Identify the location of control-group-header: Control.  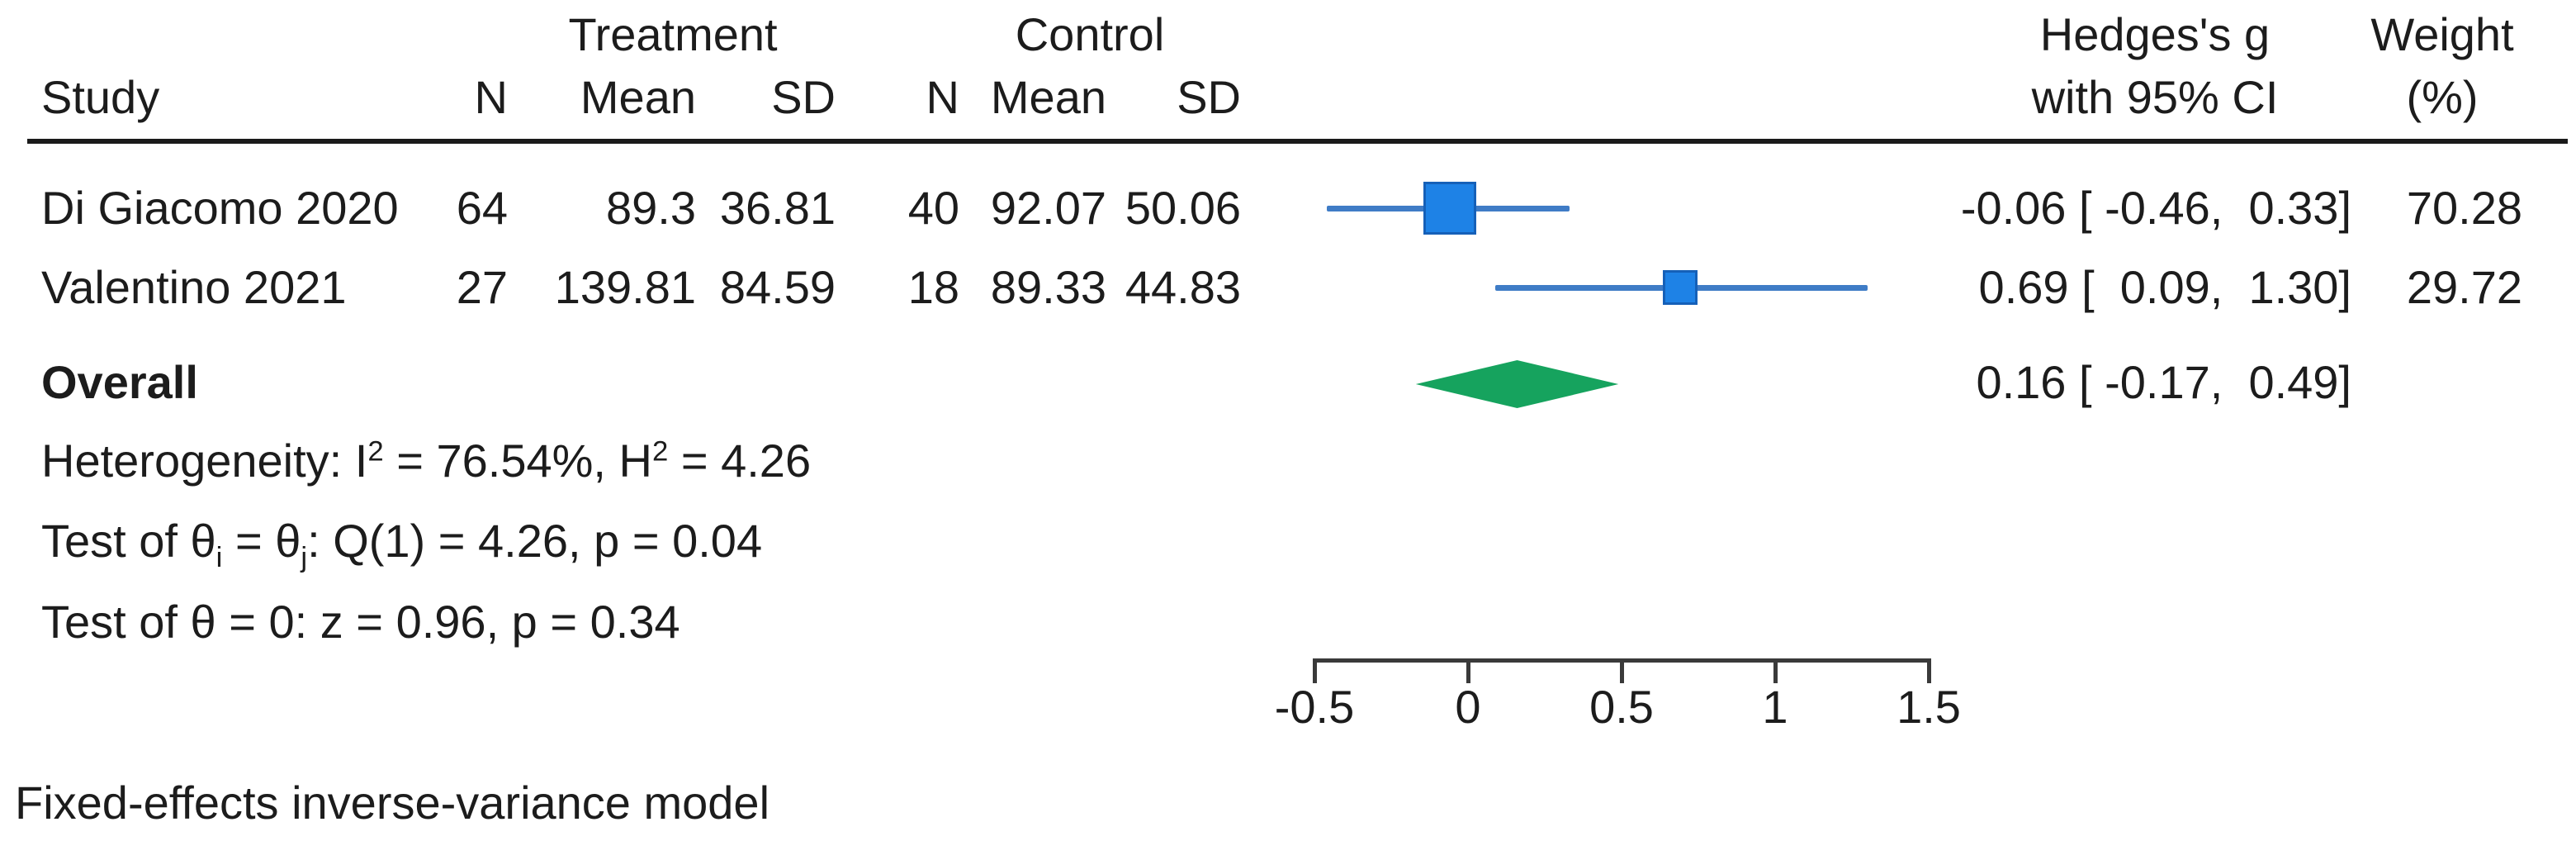
(1090, 34).